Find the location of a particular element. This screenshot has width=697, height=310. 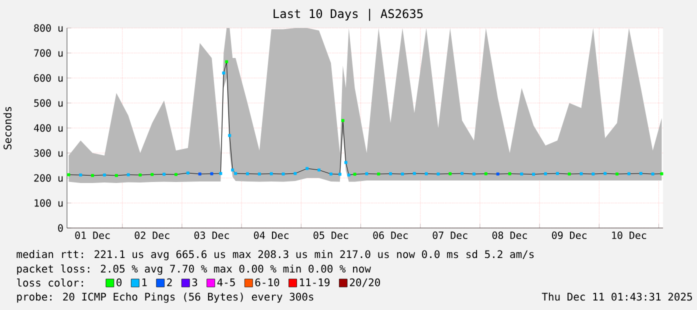

text: probe: 20 ICMP Echo Pings (56 Bytes) every 300s is located at coordinates (165, 297).